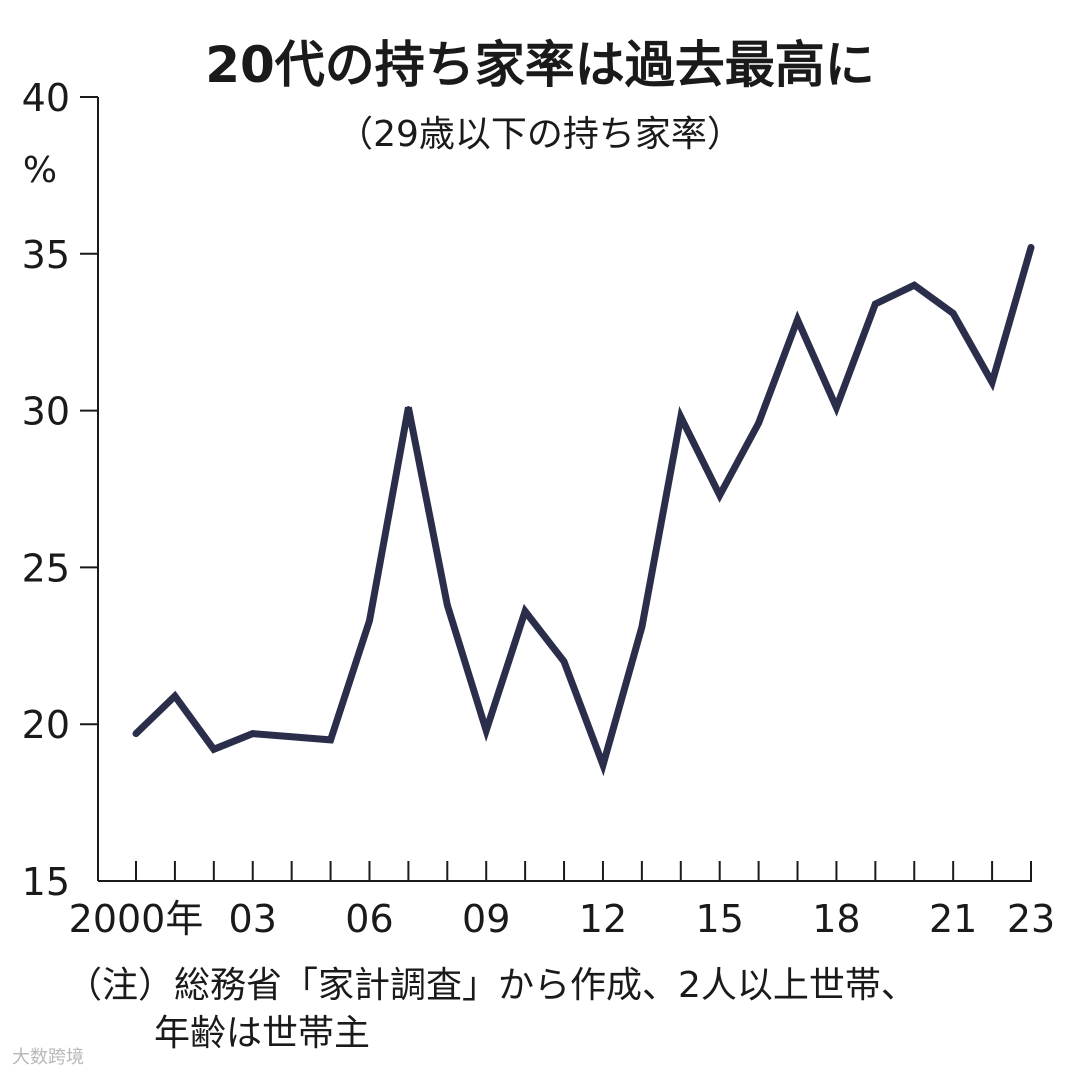 The image size is (1080, 1080). What do you see at coordinates (262, 1033) in the screenshot?
I see `source-note-line-2: 年齢は世帯主` at bounding box center [262, 1033].